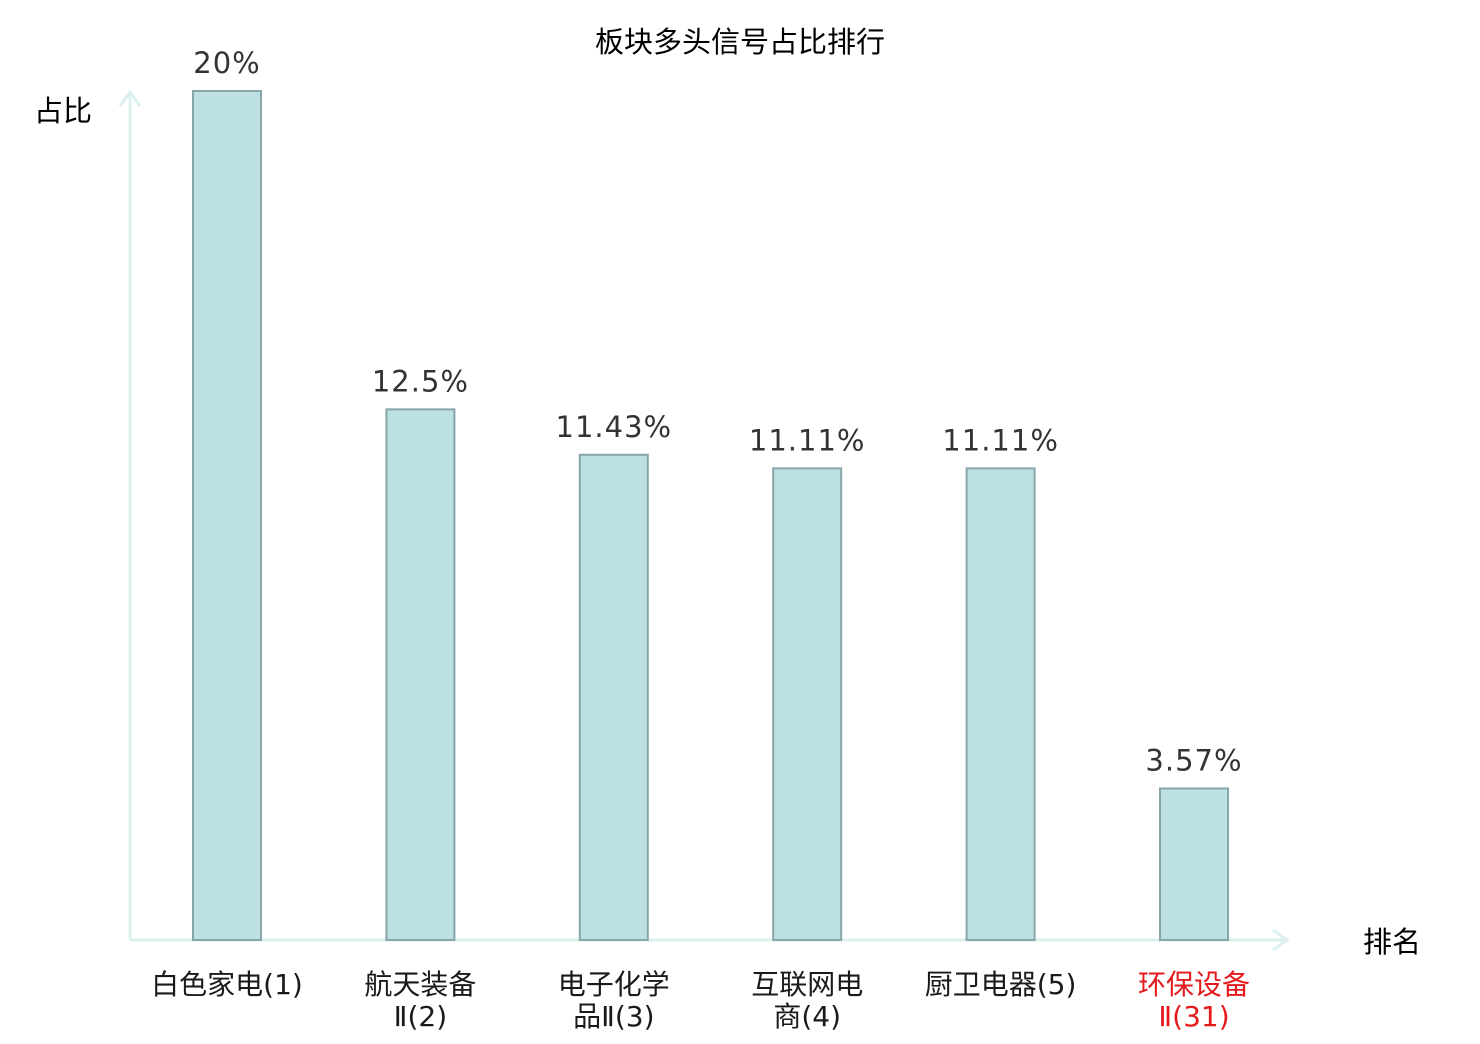  What do you see at coordinates (1193, 760) in the screenshot?
I see `value-label: 3.57%` at bounding box center [1193, 760].